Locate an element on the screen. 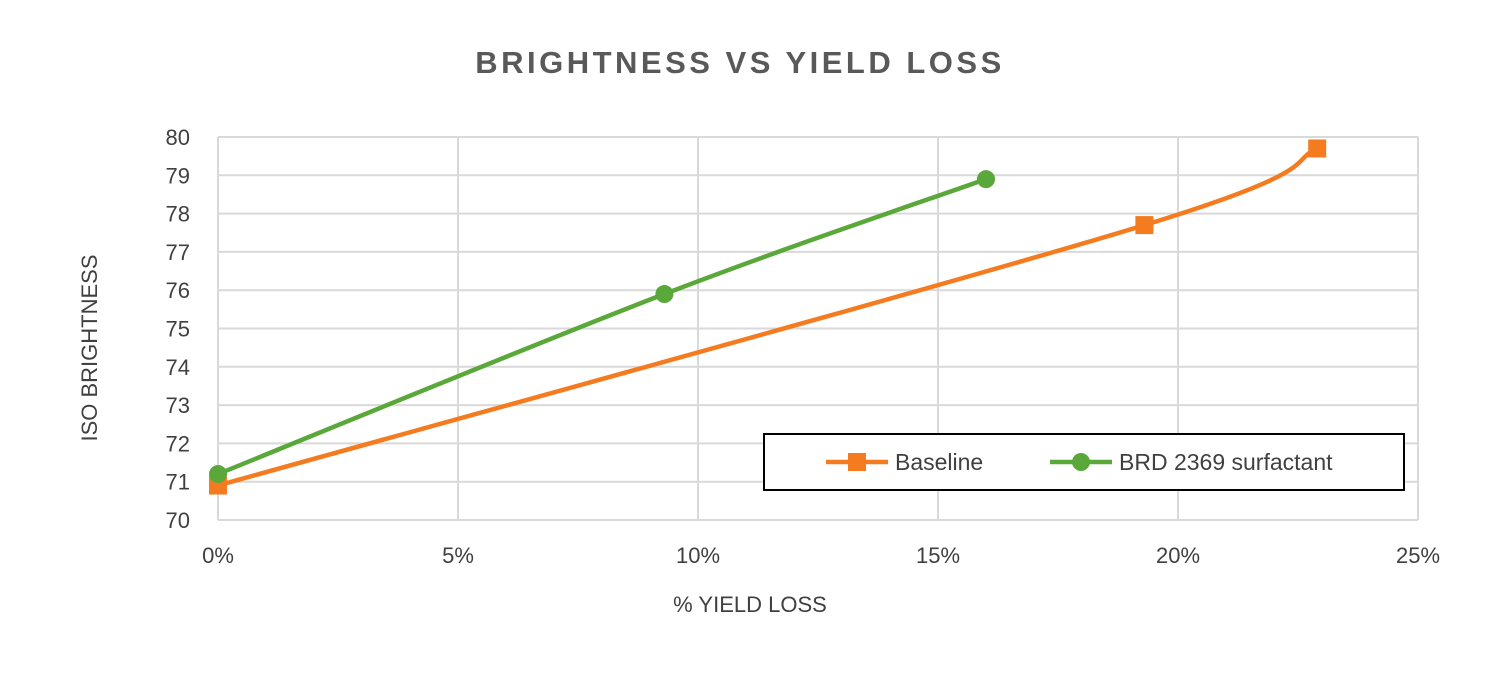 This screenshot has width=1500, height=680. y-tick-label: 74 is located at coordinates (178, 367).